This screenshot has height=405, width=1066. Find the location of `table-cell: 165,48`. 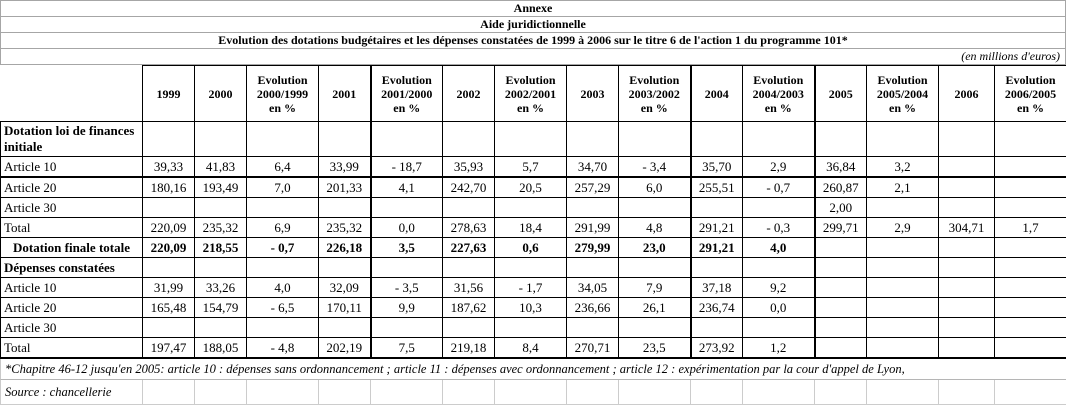

table-cell: 165,48 is located at coordinates (168, 307).